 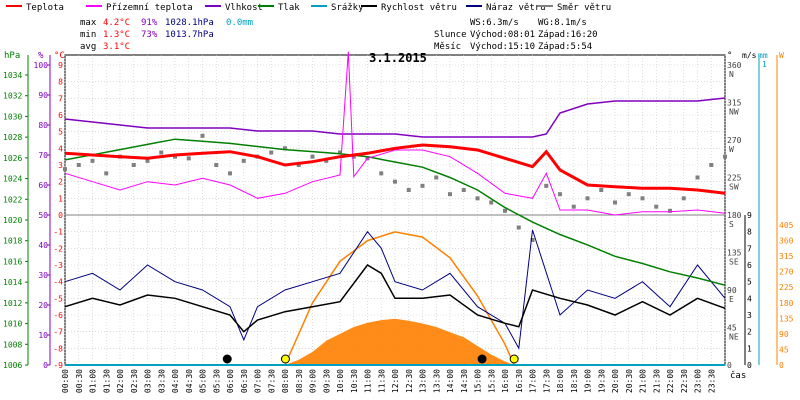 What do you see at coordinates (749, 248) in the screenshot?
I see `tick-label-windspeed: 7` at bounding box center [749, 248].